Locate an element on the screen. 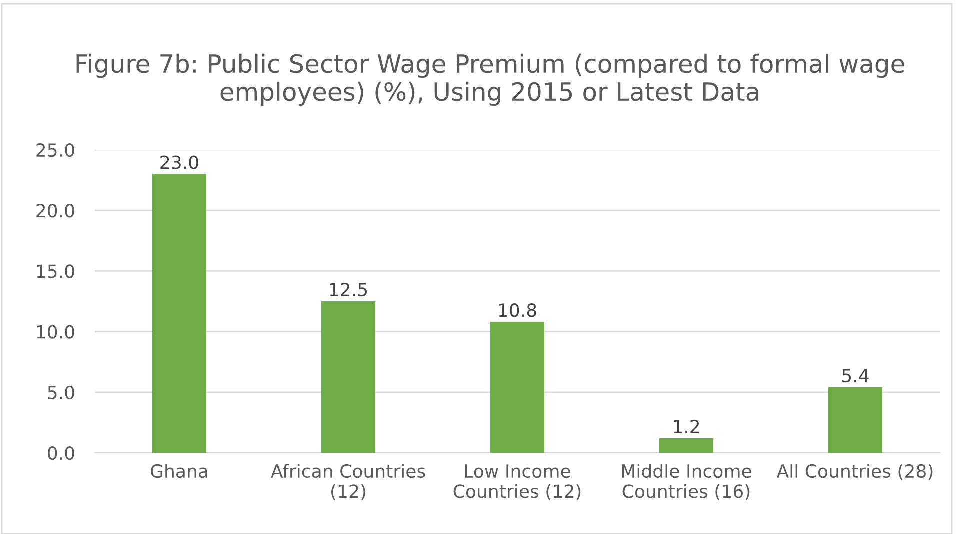 Image resolution: width=956 pixels, height=534 pixels. y-tick-label: 15.0 is located at coordinates (55, 271).